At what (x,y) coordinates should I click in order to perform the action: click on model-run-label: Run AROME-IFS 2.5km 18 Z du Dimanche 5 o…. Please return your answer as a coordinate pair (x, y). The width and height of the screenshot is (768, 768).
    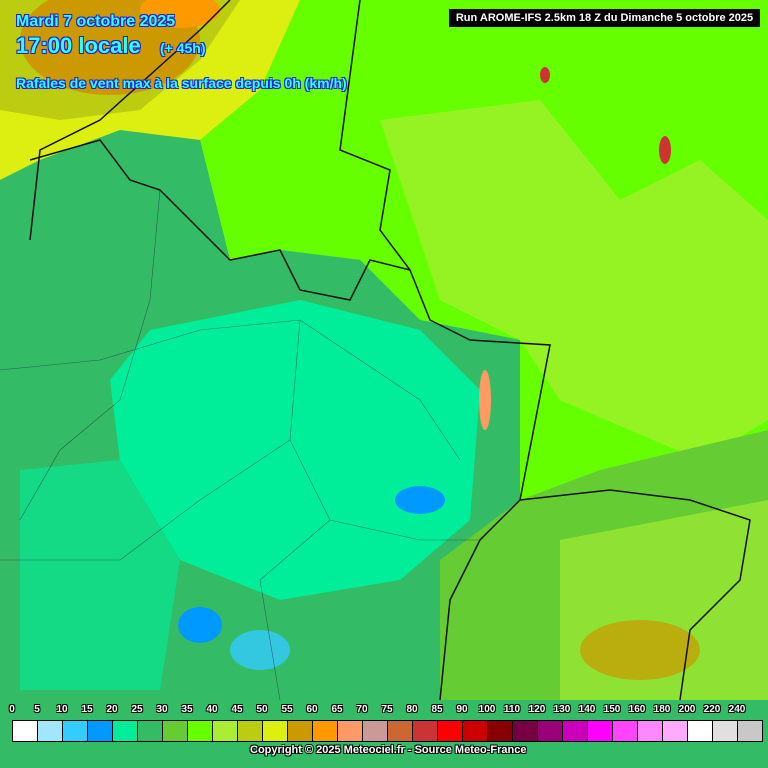
    Looking at the image, I should click on (604, 18).